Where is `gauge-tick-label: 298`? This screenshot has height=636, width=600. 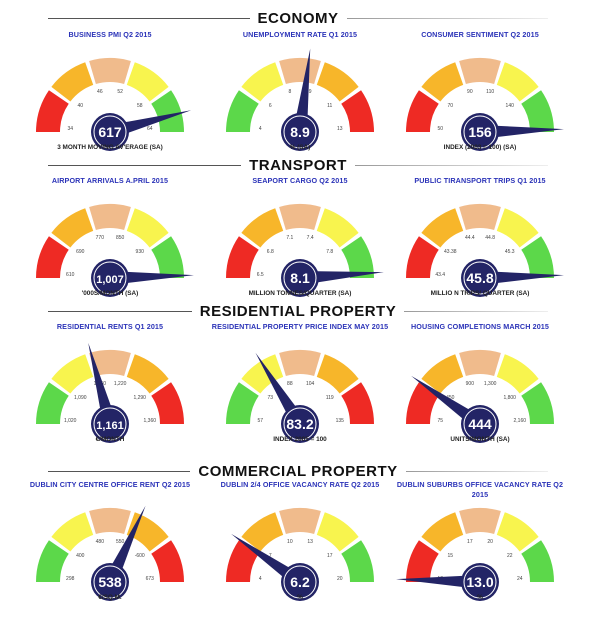 gauge-tick-label: 298 is located at coordinates (70, 579).